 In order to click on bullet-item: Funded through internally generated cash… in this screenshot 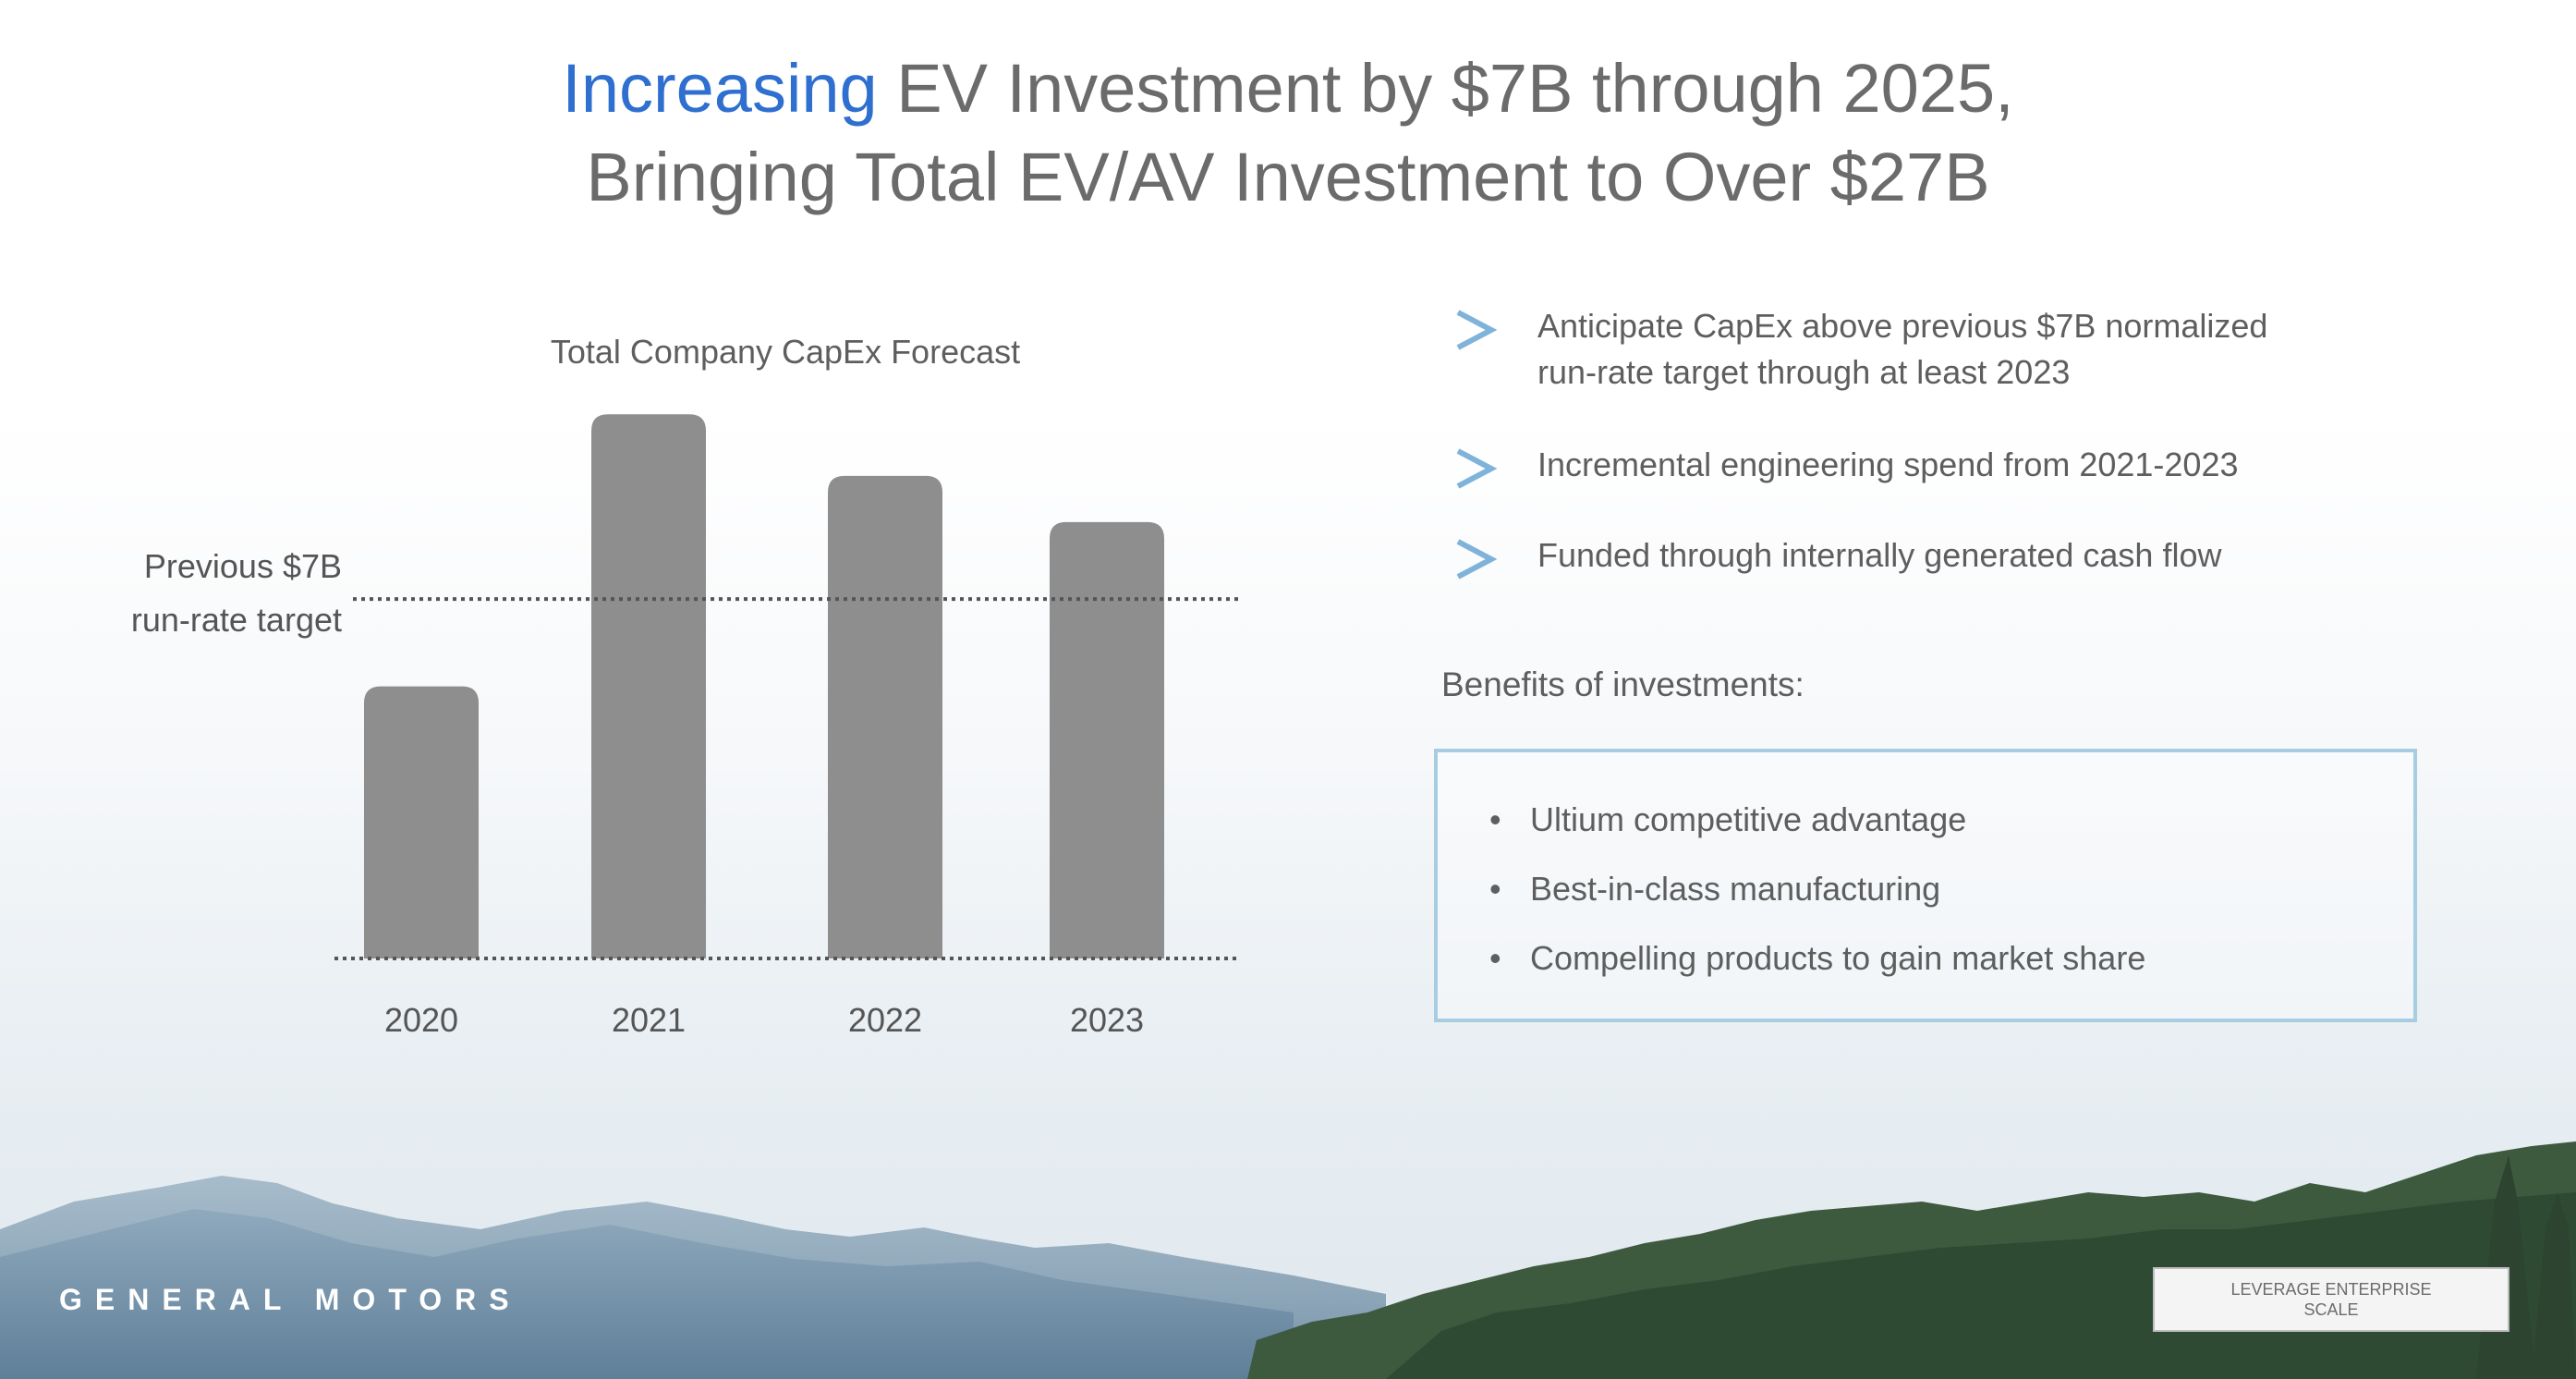, I will do `click(1910, 557)`.